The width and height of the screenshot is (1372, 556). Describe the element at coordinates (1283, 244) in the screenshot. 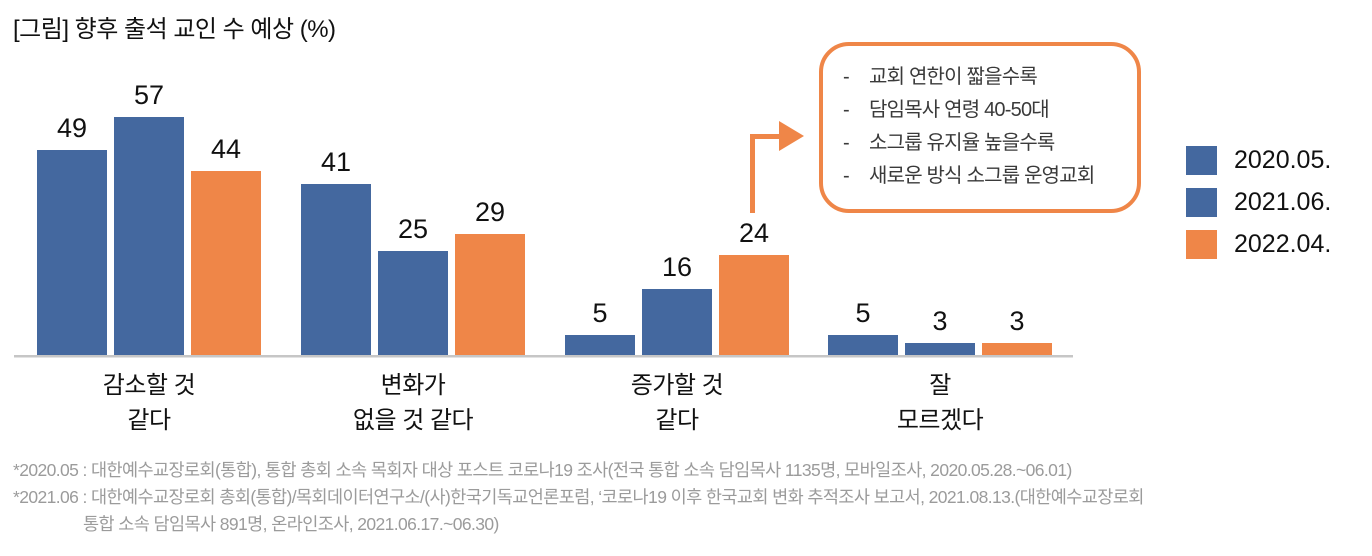

I see `legend-label: 2022.04.` at that location.